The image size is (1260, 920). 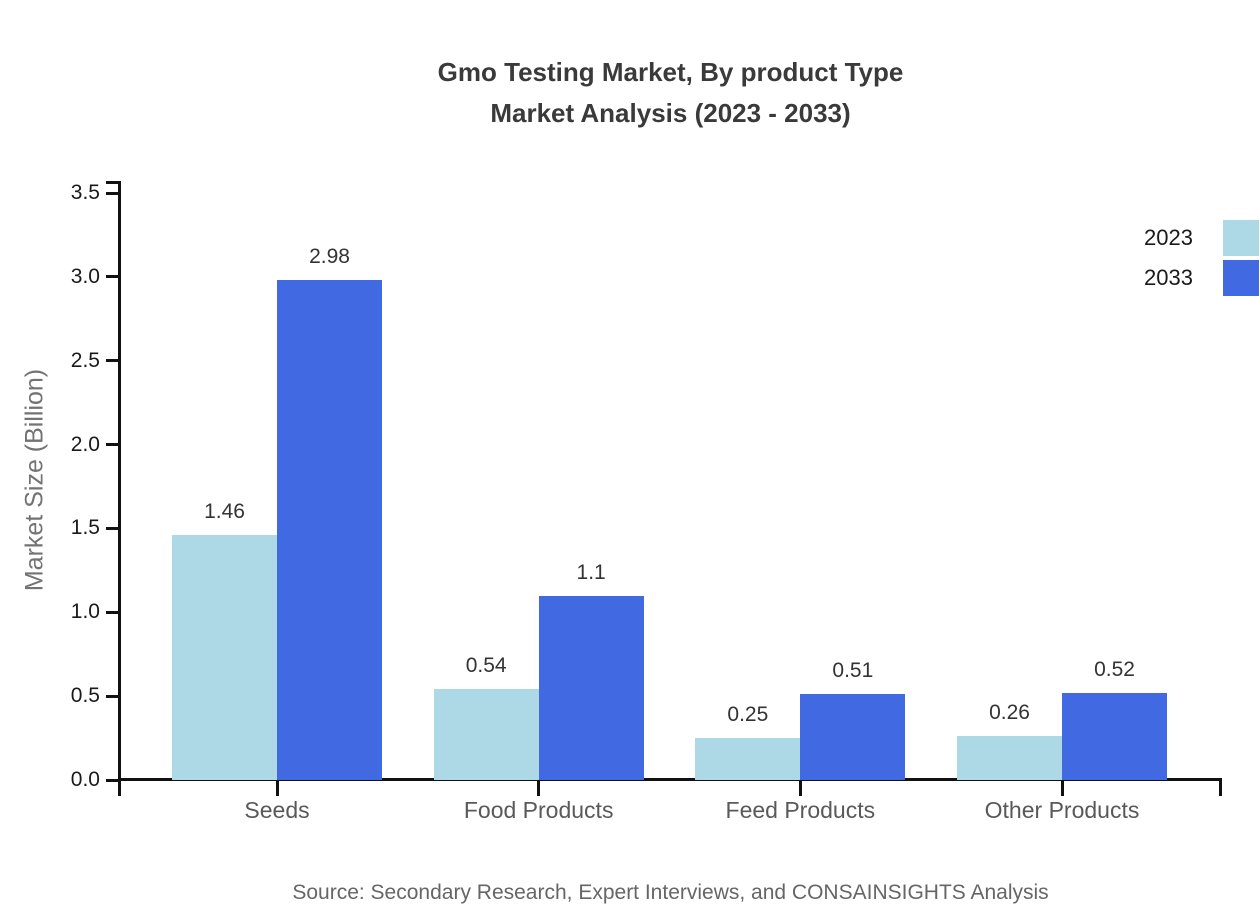 What do you see at coordinates (113, 182) in the screenshot?
I see `y-axis-top-cap` at bounding box center [113, 182].